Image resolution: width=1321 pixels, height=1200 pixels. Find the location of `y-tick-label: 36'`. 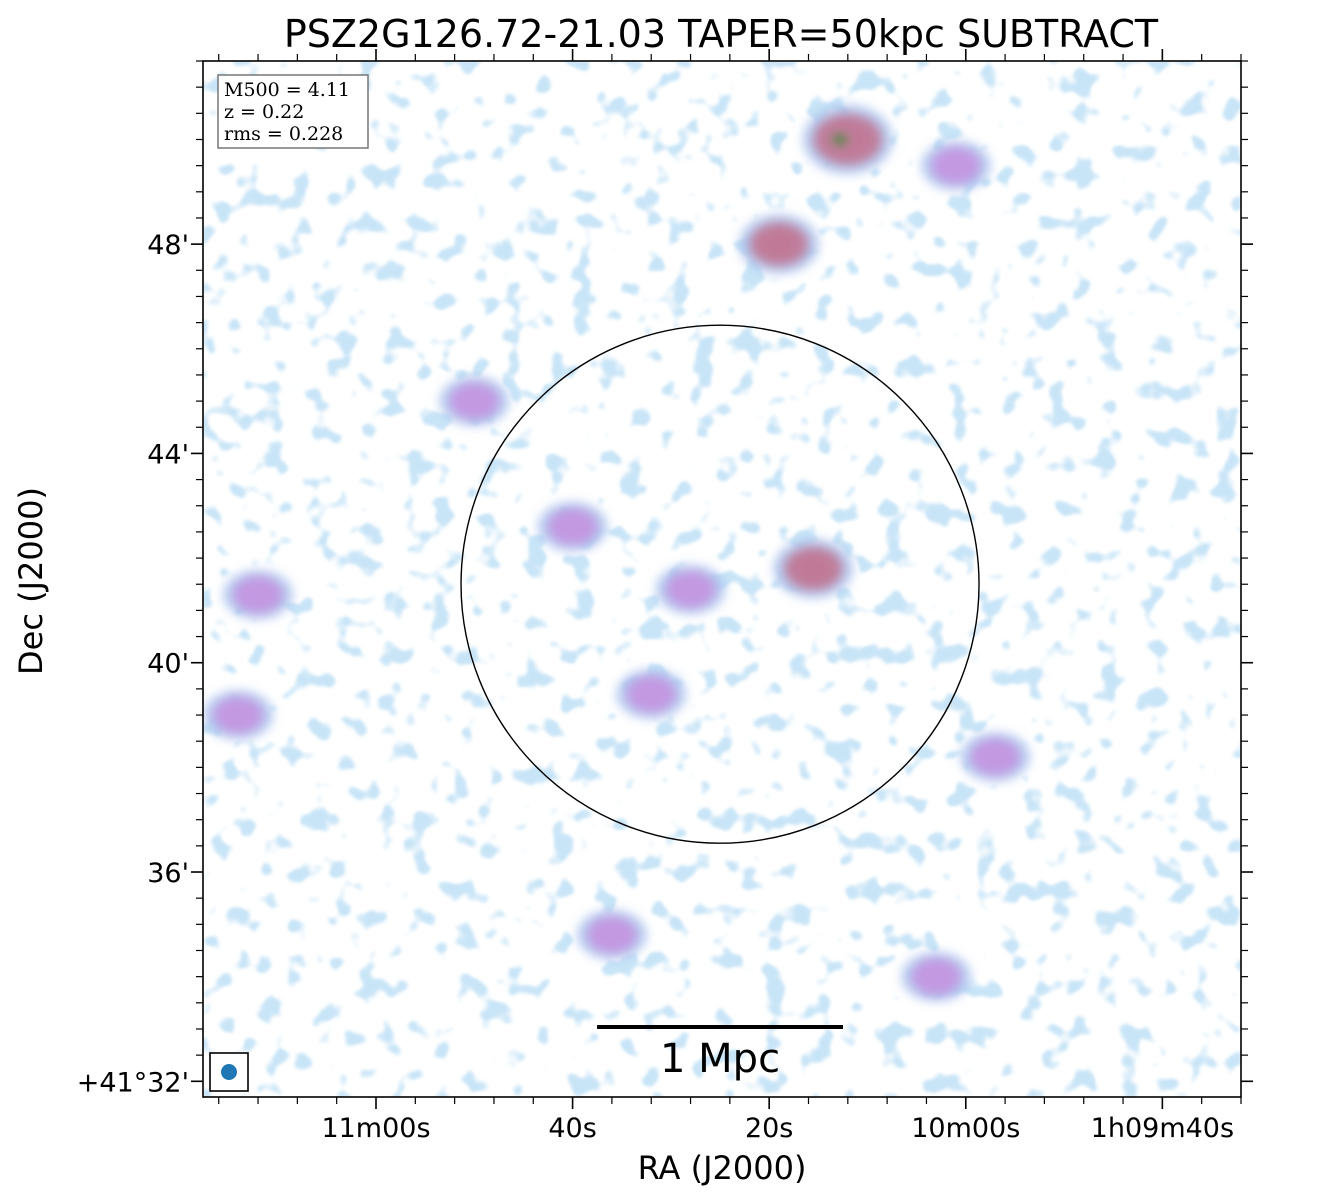

y-tick-label: 36' is located at coordinates (168, 873).